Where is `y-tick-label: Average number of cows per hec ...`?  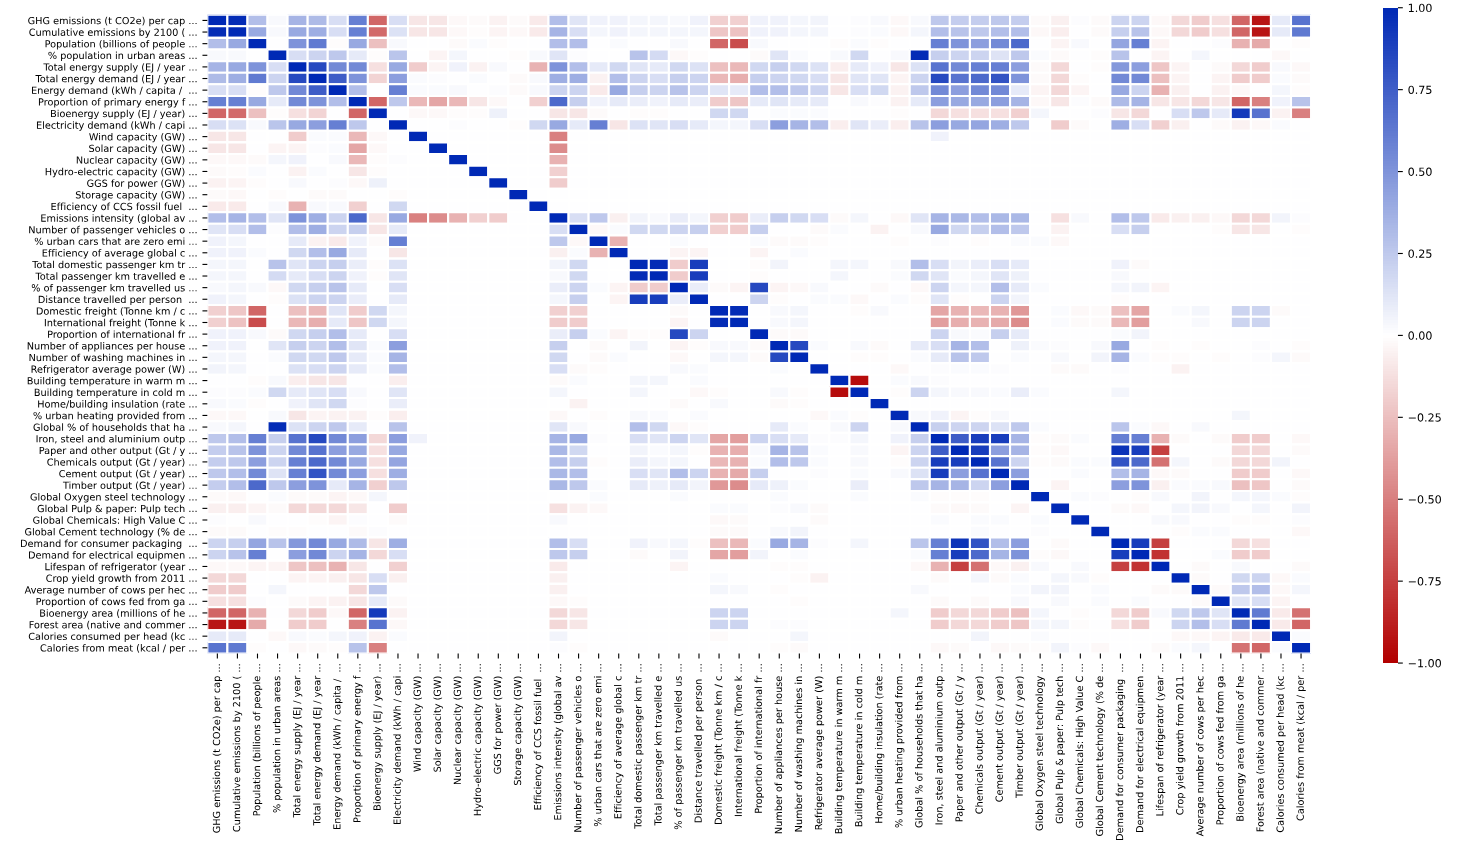
y-tick-label: Average number of cows per hec ... is located at coordinates (110, 591).